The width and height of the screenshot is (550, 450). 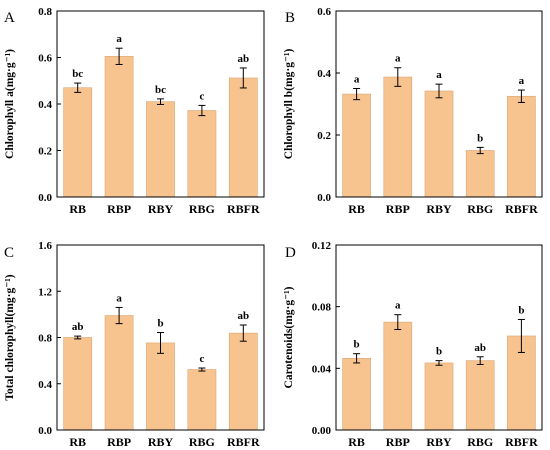 What do you see at coordinates (290, 18) in the screenshot?
I see `panel-label: B` at bounding box center [290, 18].